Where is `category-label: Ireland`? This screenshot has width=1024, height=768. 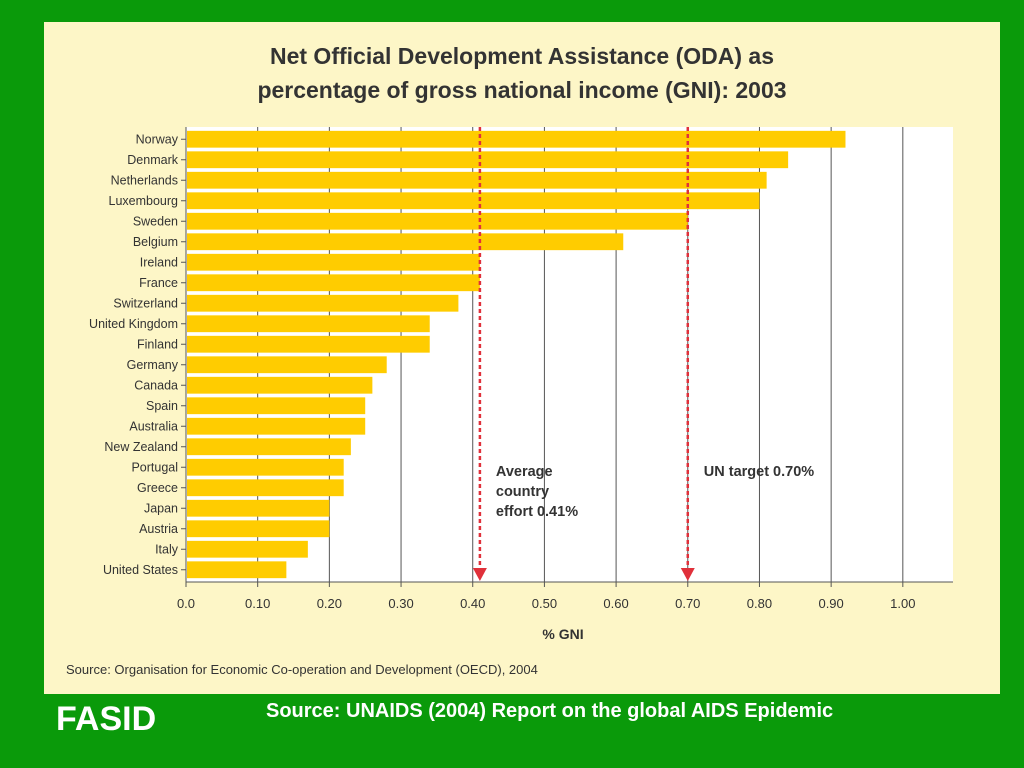
category-label: Ireland is located at coordinates (159, 262).